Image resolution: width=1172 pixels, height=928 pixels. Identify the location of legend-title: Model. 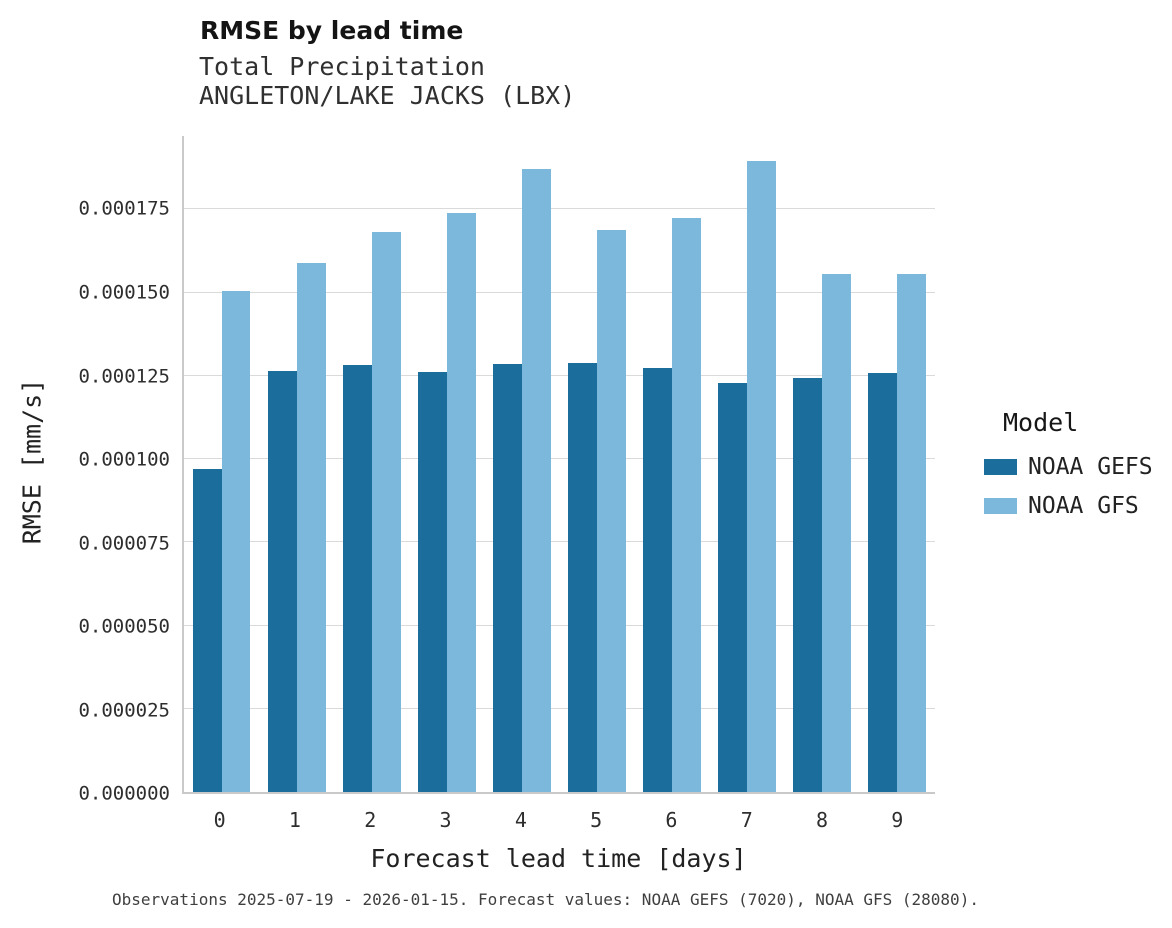
(1041, 422).